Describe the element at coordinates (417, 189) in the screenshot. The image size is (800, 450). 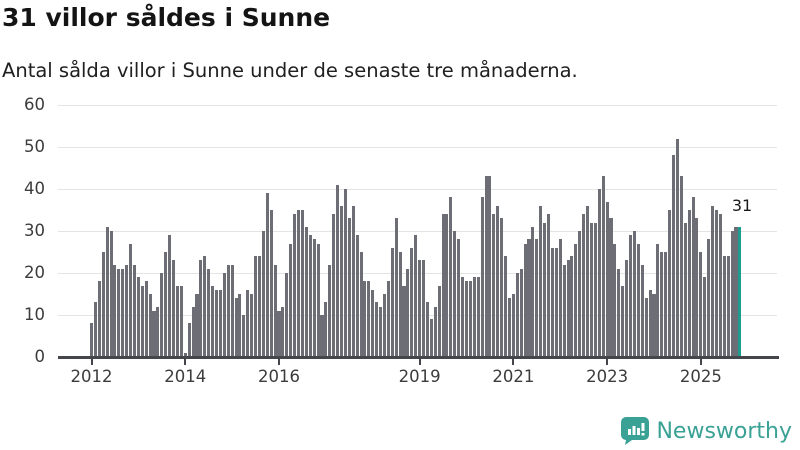
I see `gridline` at that location.